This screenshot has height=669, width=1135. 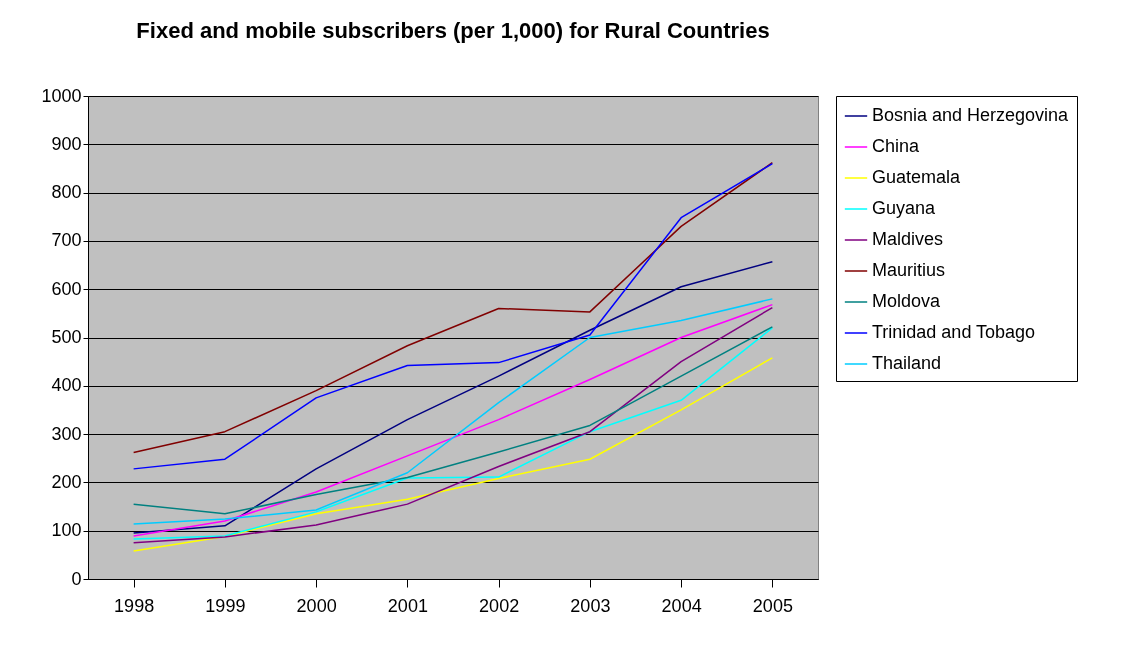 What do you see at coordinates (66, 192) in the screenshot?
I see `y-tick-label: 800` at bounding box center [66, 192].